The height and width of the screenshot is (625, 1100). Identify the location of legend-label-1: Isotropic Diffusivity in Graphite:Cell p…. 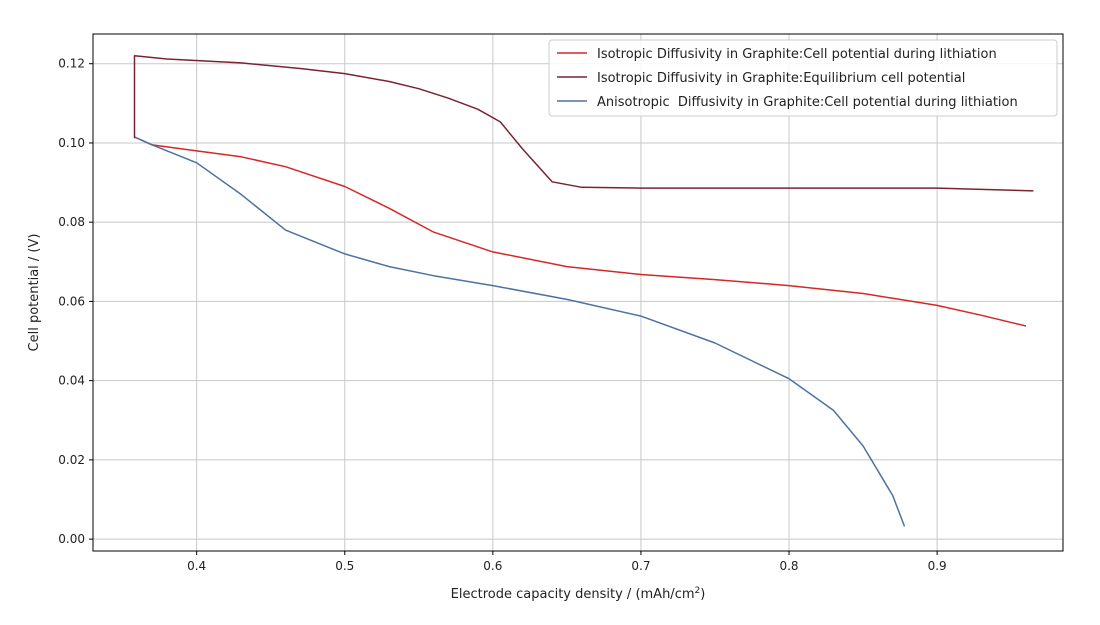
(797, 54).